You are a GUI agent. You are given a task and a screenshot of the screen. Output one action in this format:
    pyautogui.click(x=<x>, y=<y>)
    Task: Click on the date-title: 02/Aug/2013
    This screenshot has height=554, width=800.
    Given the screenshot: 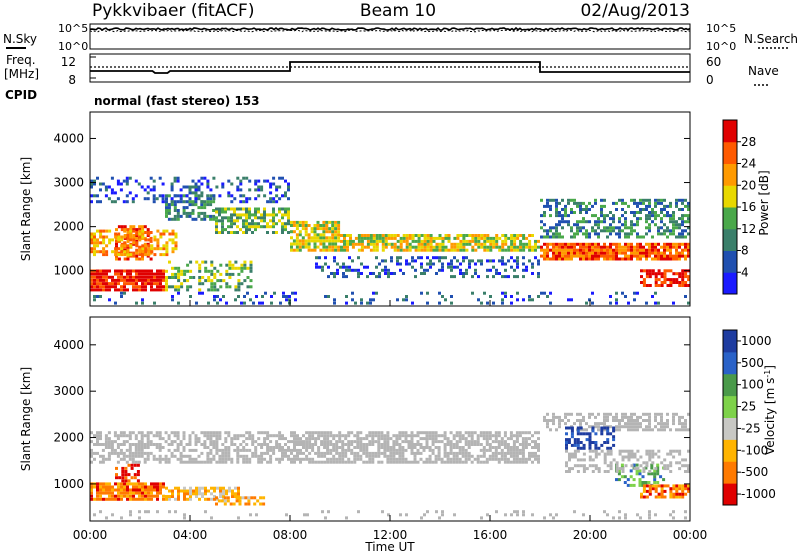 What is the action you would take?
    pyautogui.click(x=635, y=11)
    